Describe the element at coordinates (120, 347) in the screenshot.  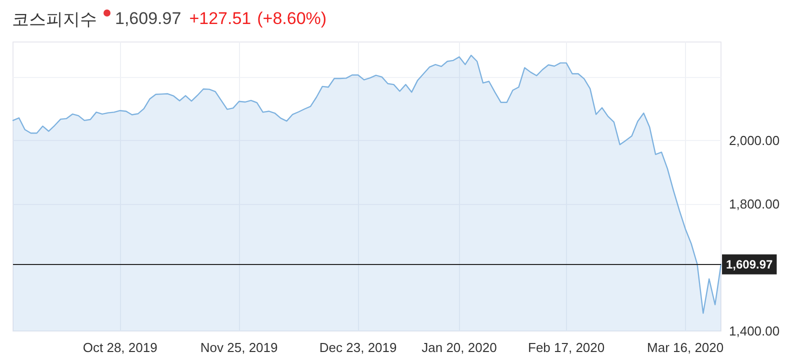
I see `x-tick-label: Oct 28, 2019` at that location.